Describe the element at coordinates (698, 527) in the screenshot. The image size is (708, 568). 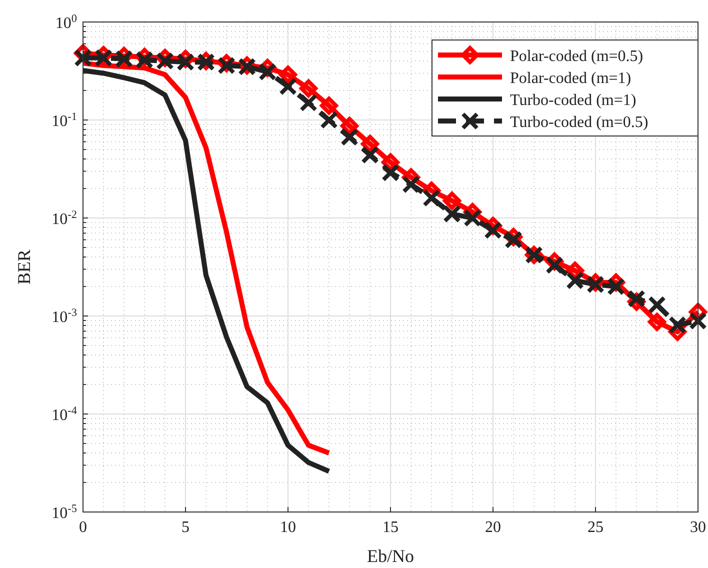
I see `x-tick-label: 30` at that location.